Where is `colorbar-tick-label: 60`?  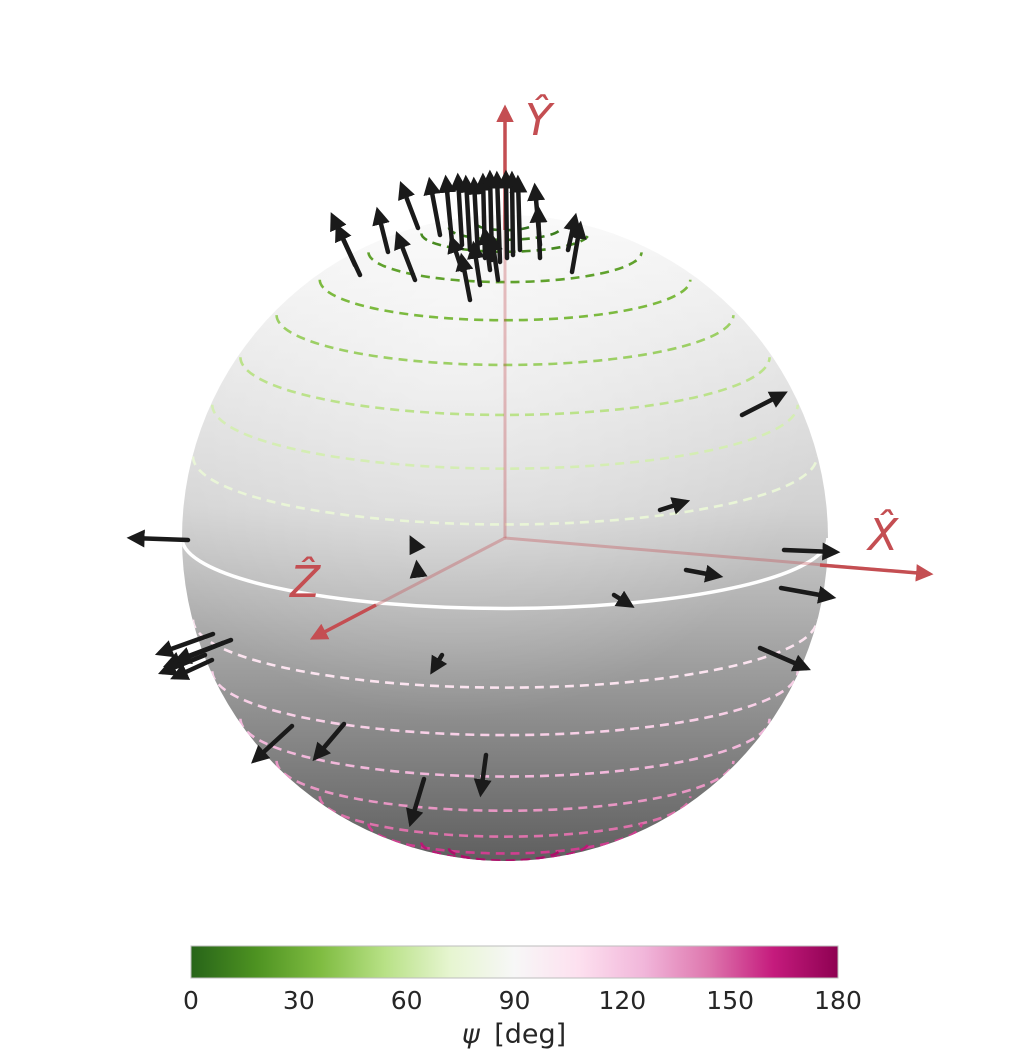
colorbar-tick-label: 60 is located at coordinates (407, 1000).